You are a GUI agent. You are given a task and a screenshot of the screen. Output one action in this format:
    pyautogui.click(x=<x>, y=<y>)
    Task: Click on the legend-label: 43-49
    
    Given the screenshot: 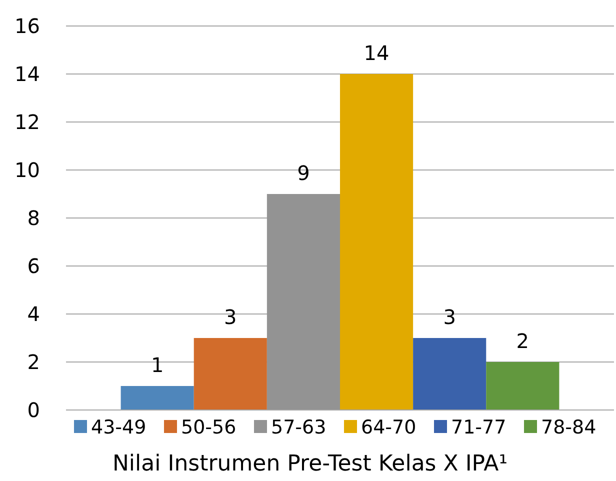 What is the action you would take?
    pyautogui.click(x=118, y=427)
    